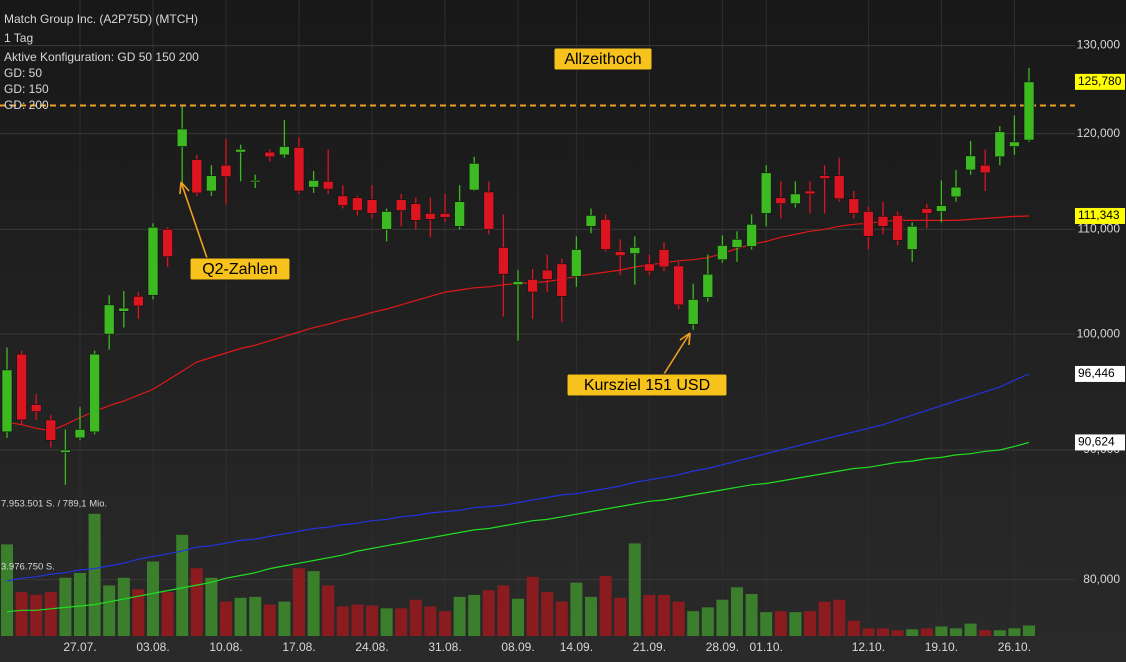 This screenshot has height=662, width=1126. What do you see at coordinates (1099, 333) in the screenshot?
I see `y-tick-label: 100,000` at bounding box center [1099, 333].